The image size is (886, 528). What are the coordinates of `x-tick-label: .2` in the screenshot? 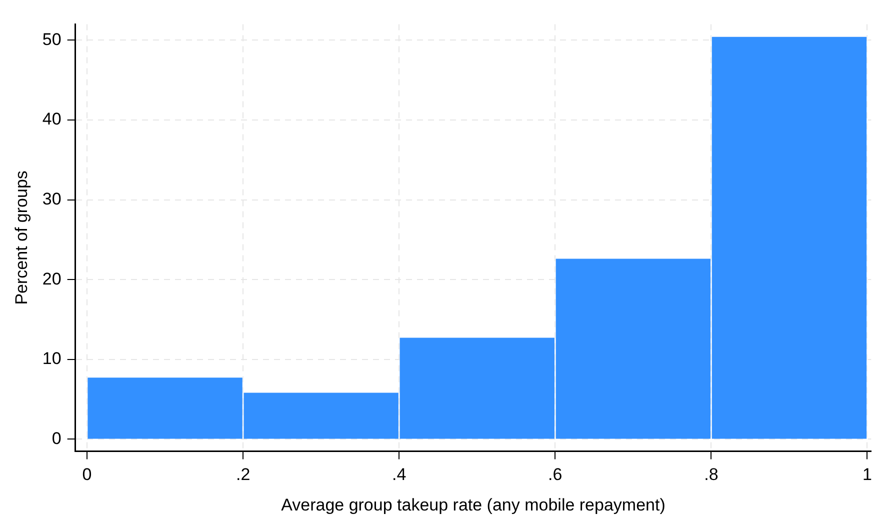 It's located at (243, 474).